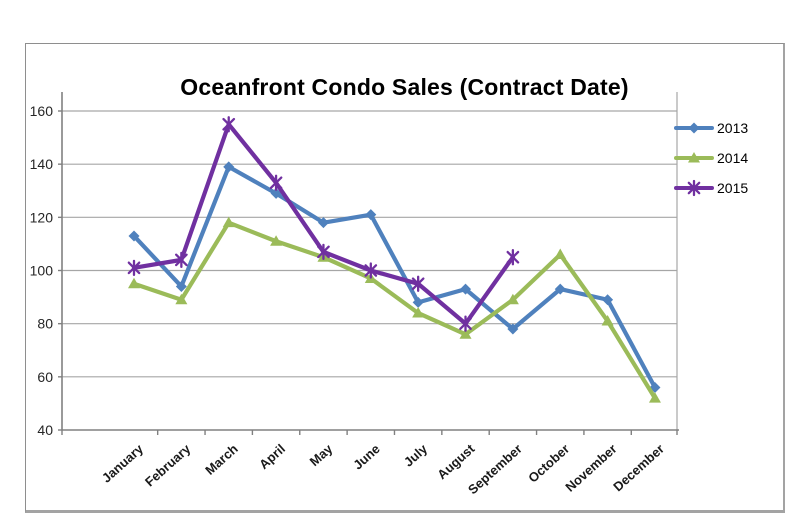  What do you see at coordinates (416, 455) in the screenshot?
I see `x-axis-label: July` at bounding box center [416, 455].